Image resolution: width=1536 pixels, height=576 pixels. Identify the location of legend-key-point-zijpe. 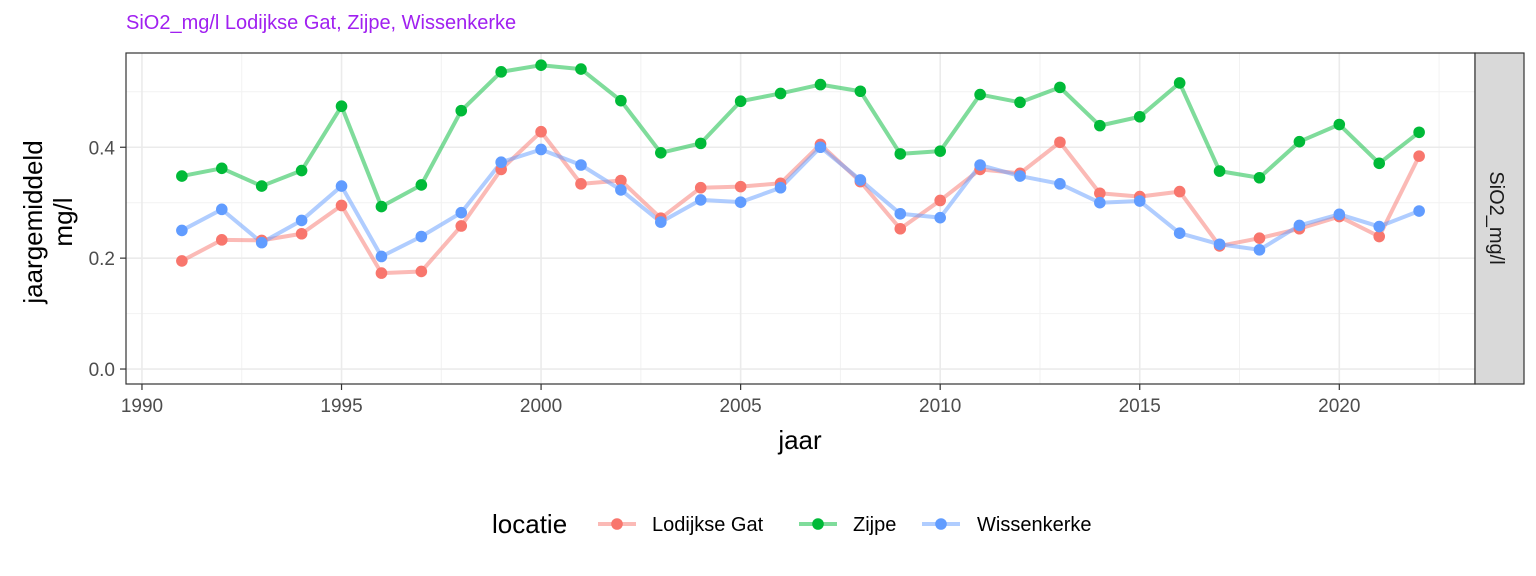
(818, 524).